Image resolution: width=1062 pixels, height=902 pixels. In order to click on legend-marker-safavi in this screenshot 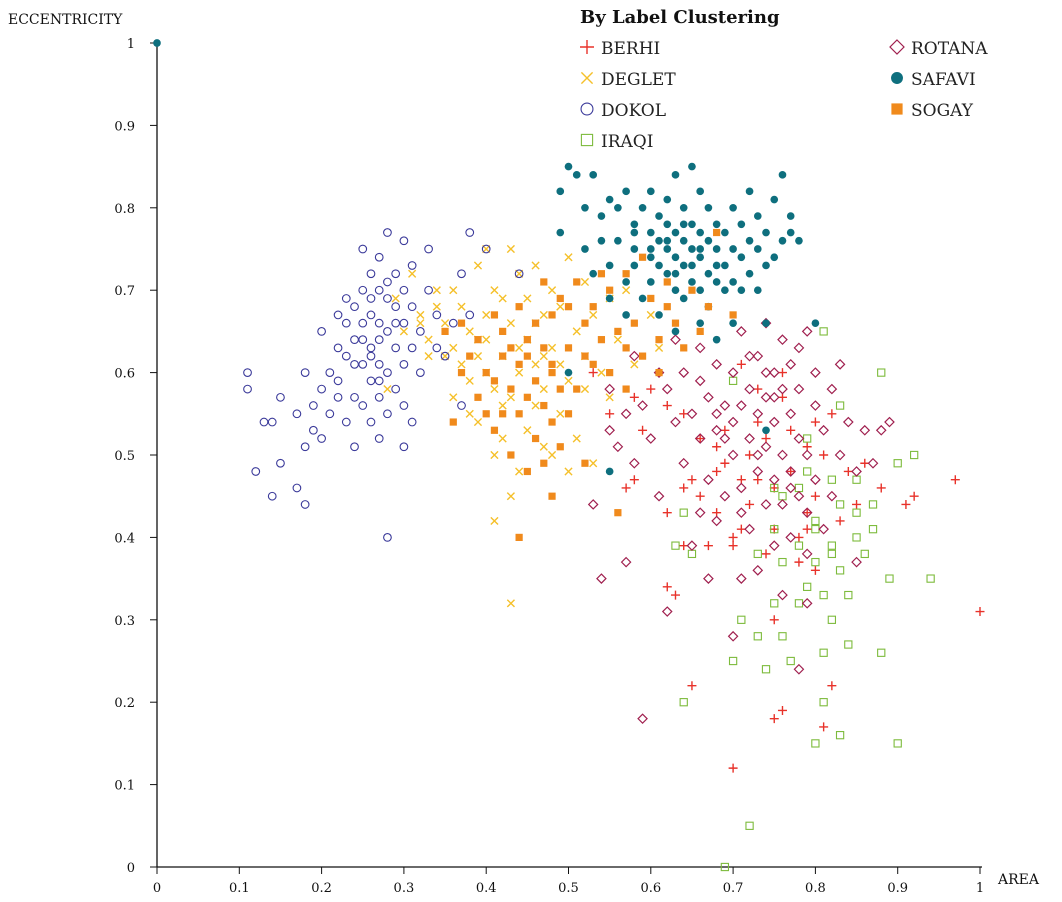, I will do `click(897, 78)`.